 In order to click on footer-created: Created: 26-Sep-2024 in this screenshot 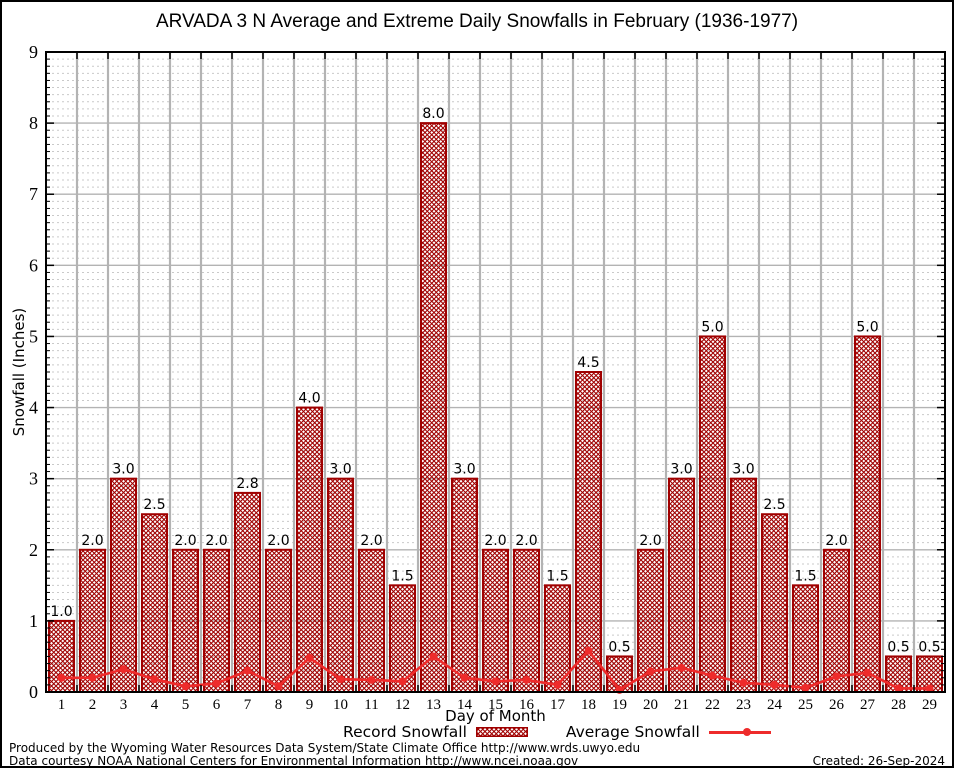, I will do `click(878, 761)`.